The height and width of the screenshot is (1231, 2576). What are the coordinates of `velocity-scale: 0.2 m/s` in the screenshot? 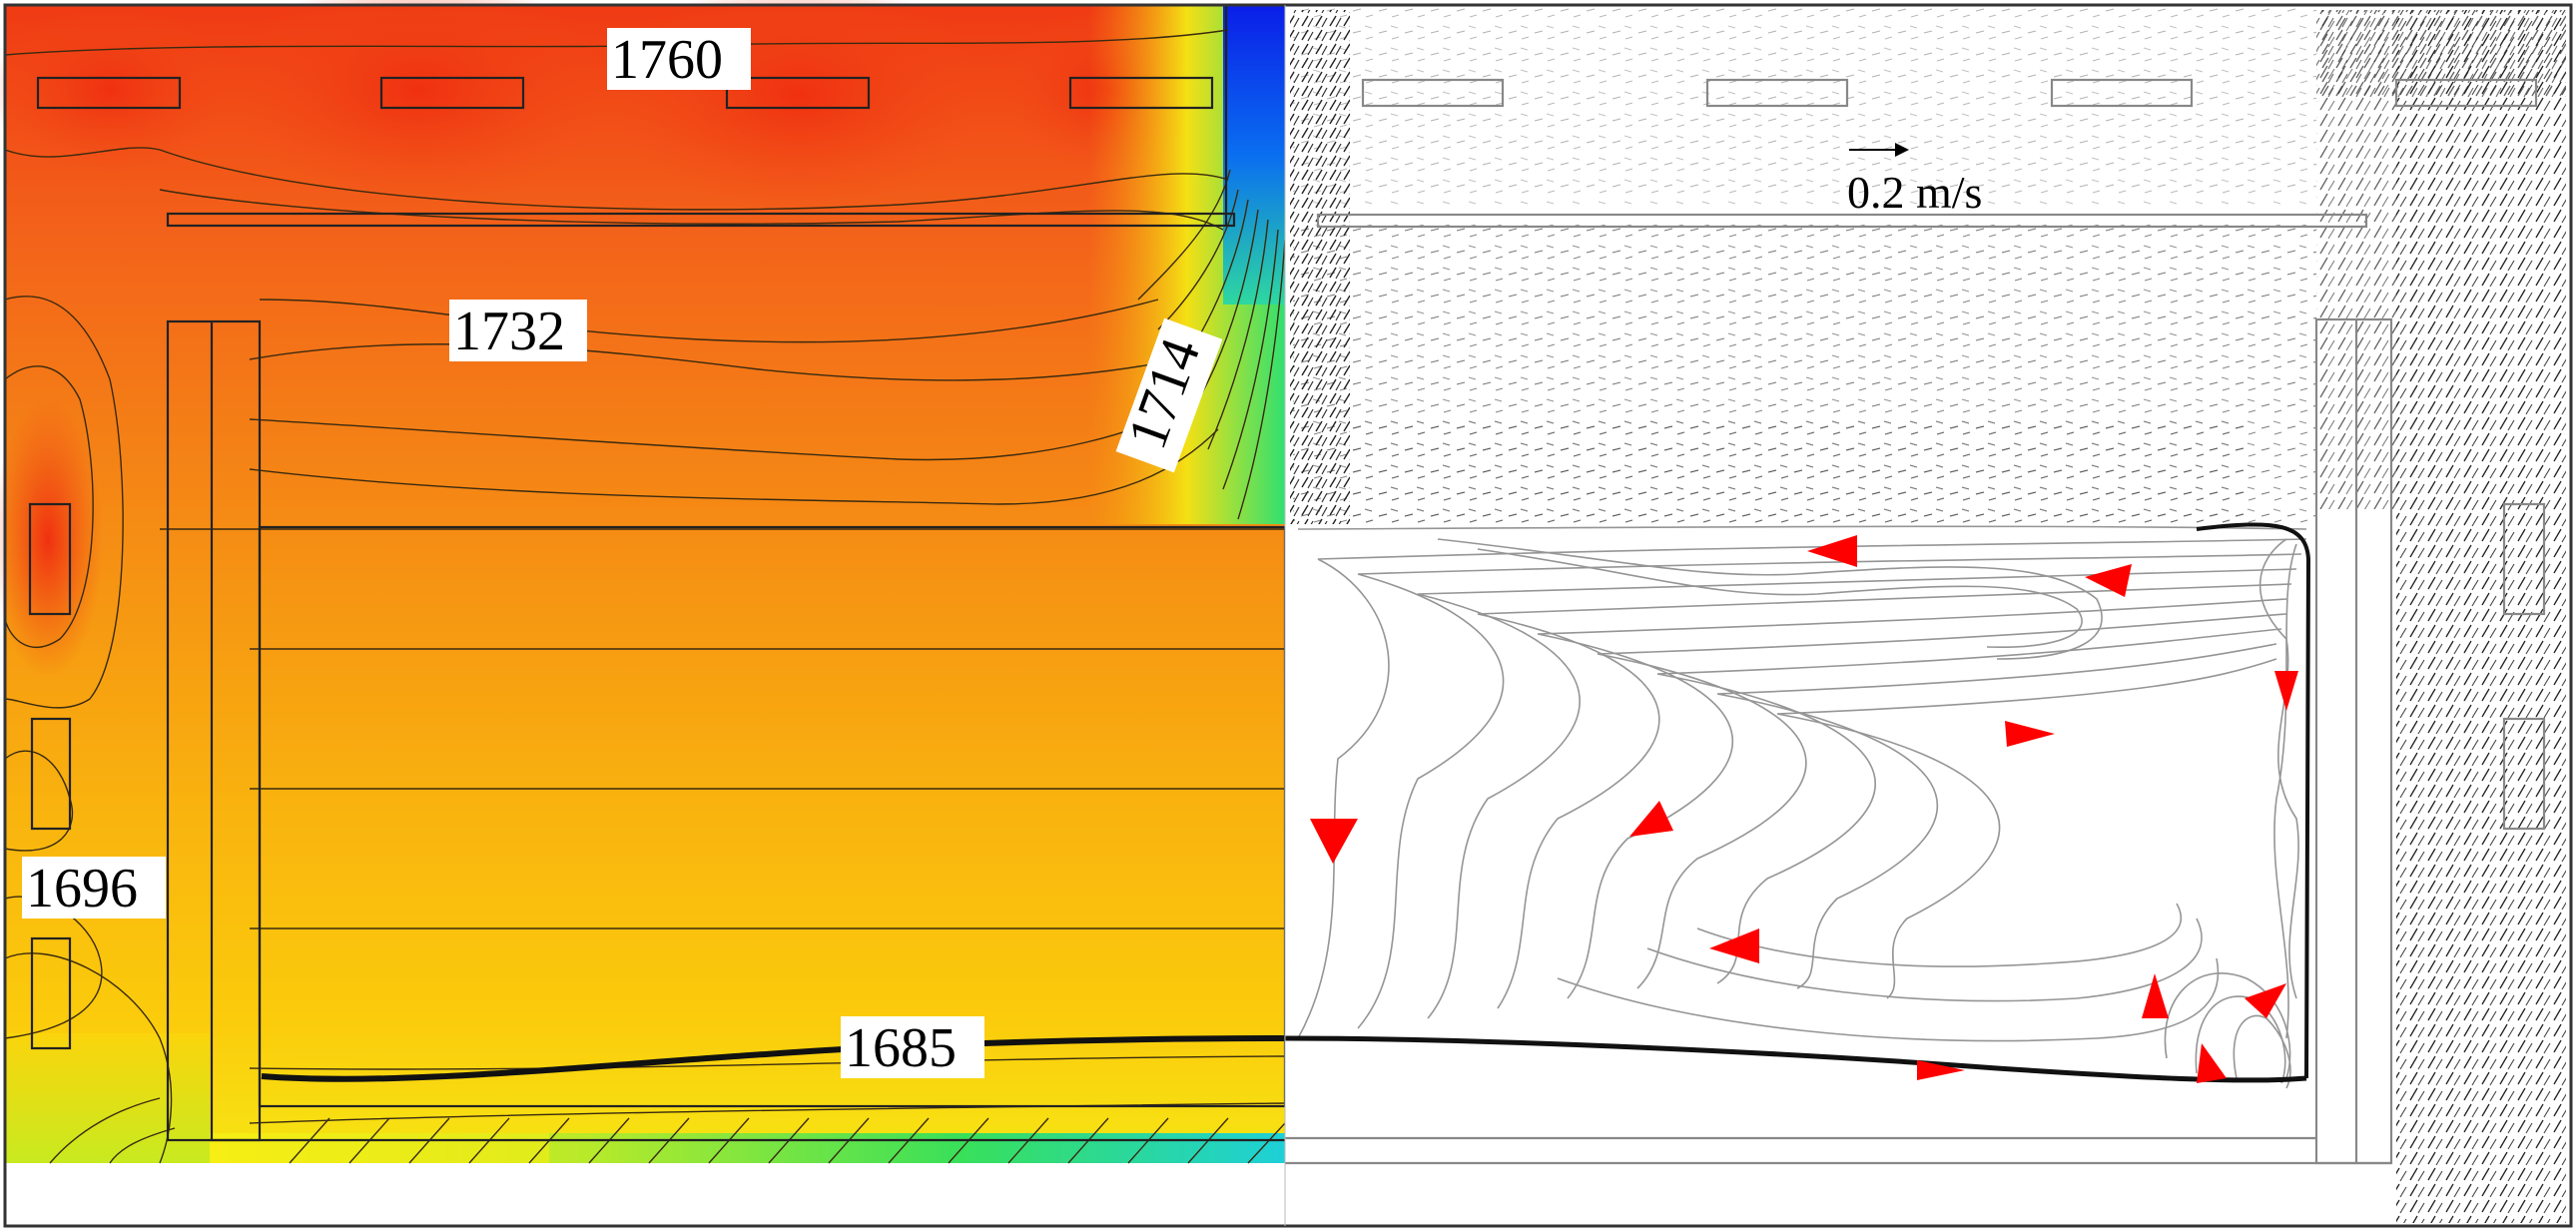 It's located at (1914, 181).